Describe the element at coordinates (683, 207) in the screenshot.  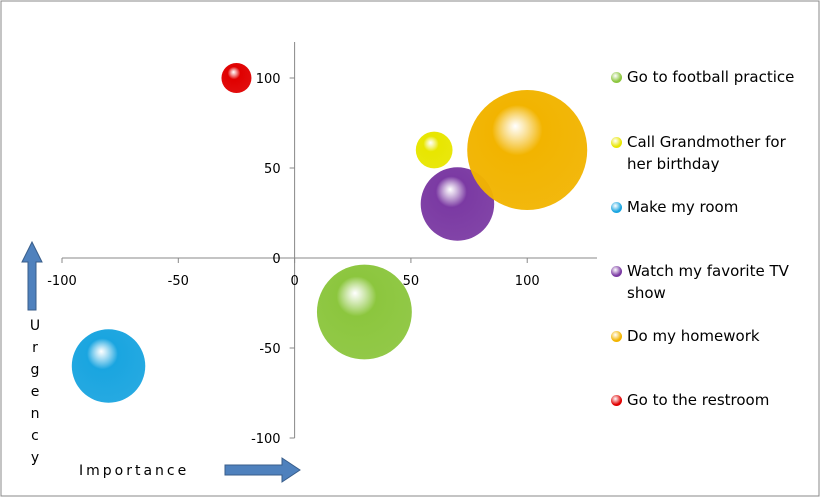
I see `legend-label: Make my room` at that location.